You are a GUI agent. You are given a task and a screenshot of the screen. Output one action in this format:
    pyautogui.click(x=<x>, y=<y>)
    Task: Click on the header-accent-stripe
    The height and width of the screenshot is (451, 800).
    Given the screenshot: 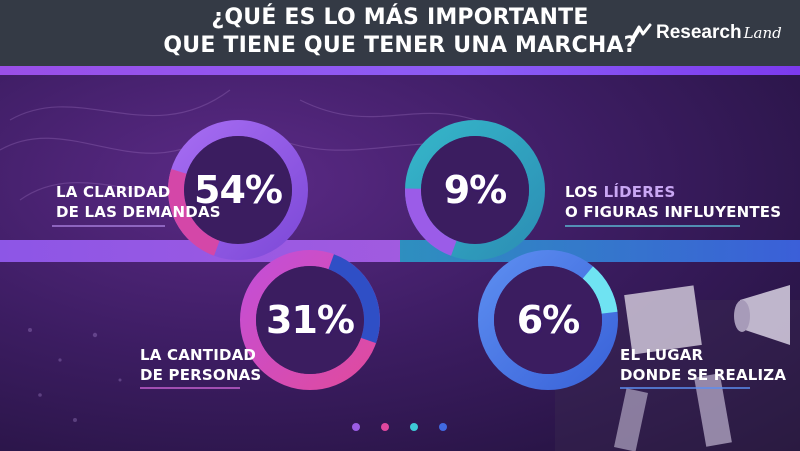 What is the action you would take?
    pyautogui.click(x=400, y=70)
    